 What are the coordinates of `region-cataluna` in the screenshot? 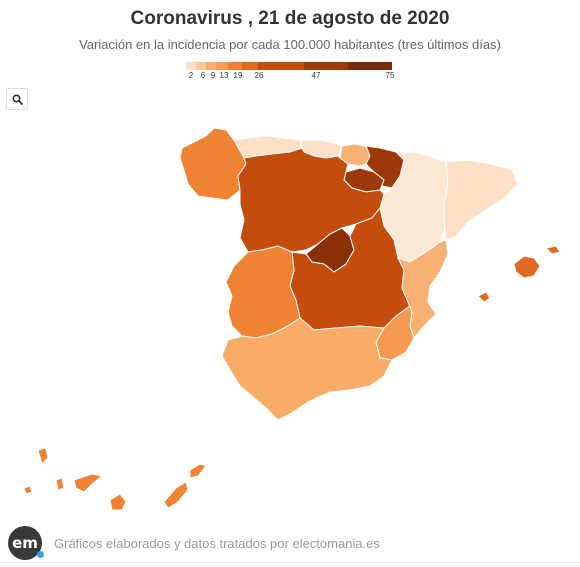 It's located at (481, 200).